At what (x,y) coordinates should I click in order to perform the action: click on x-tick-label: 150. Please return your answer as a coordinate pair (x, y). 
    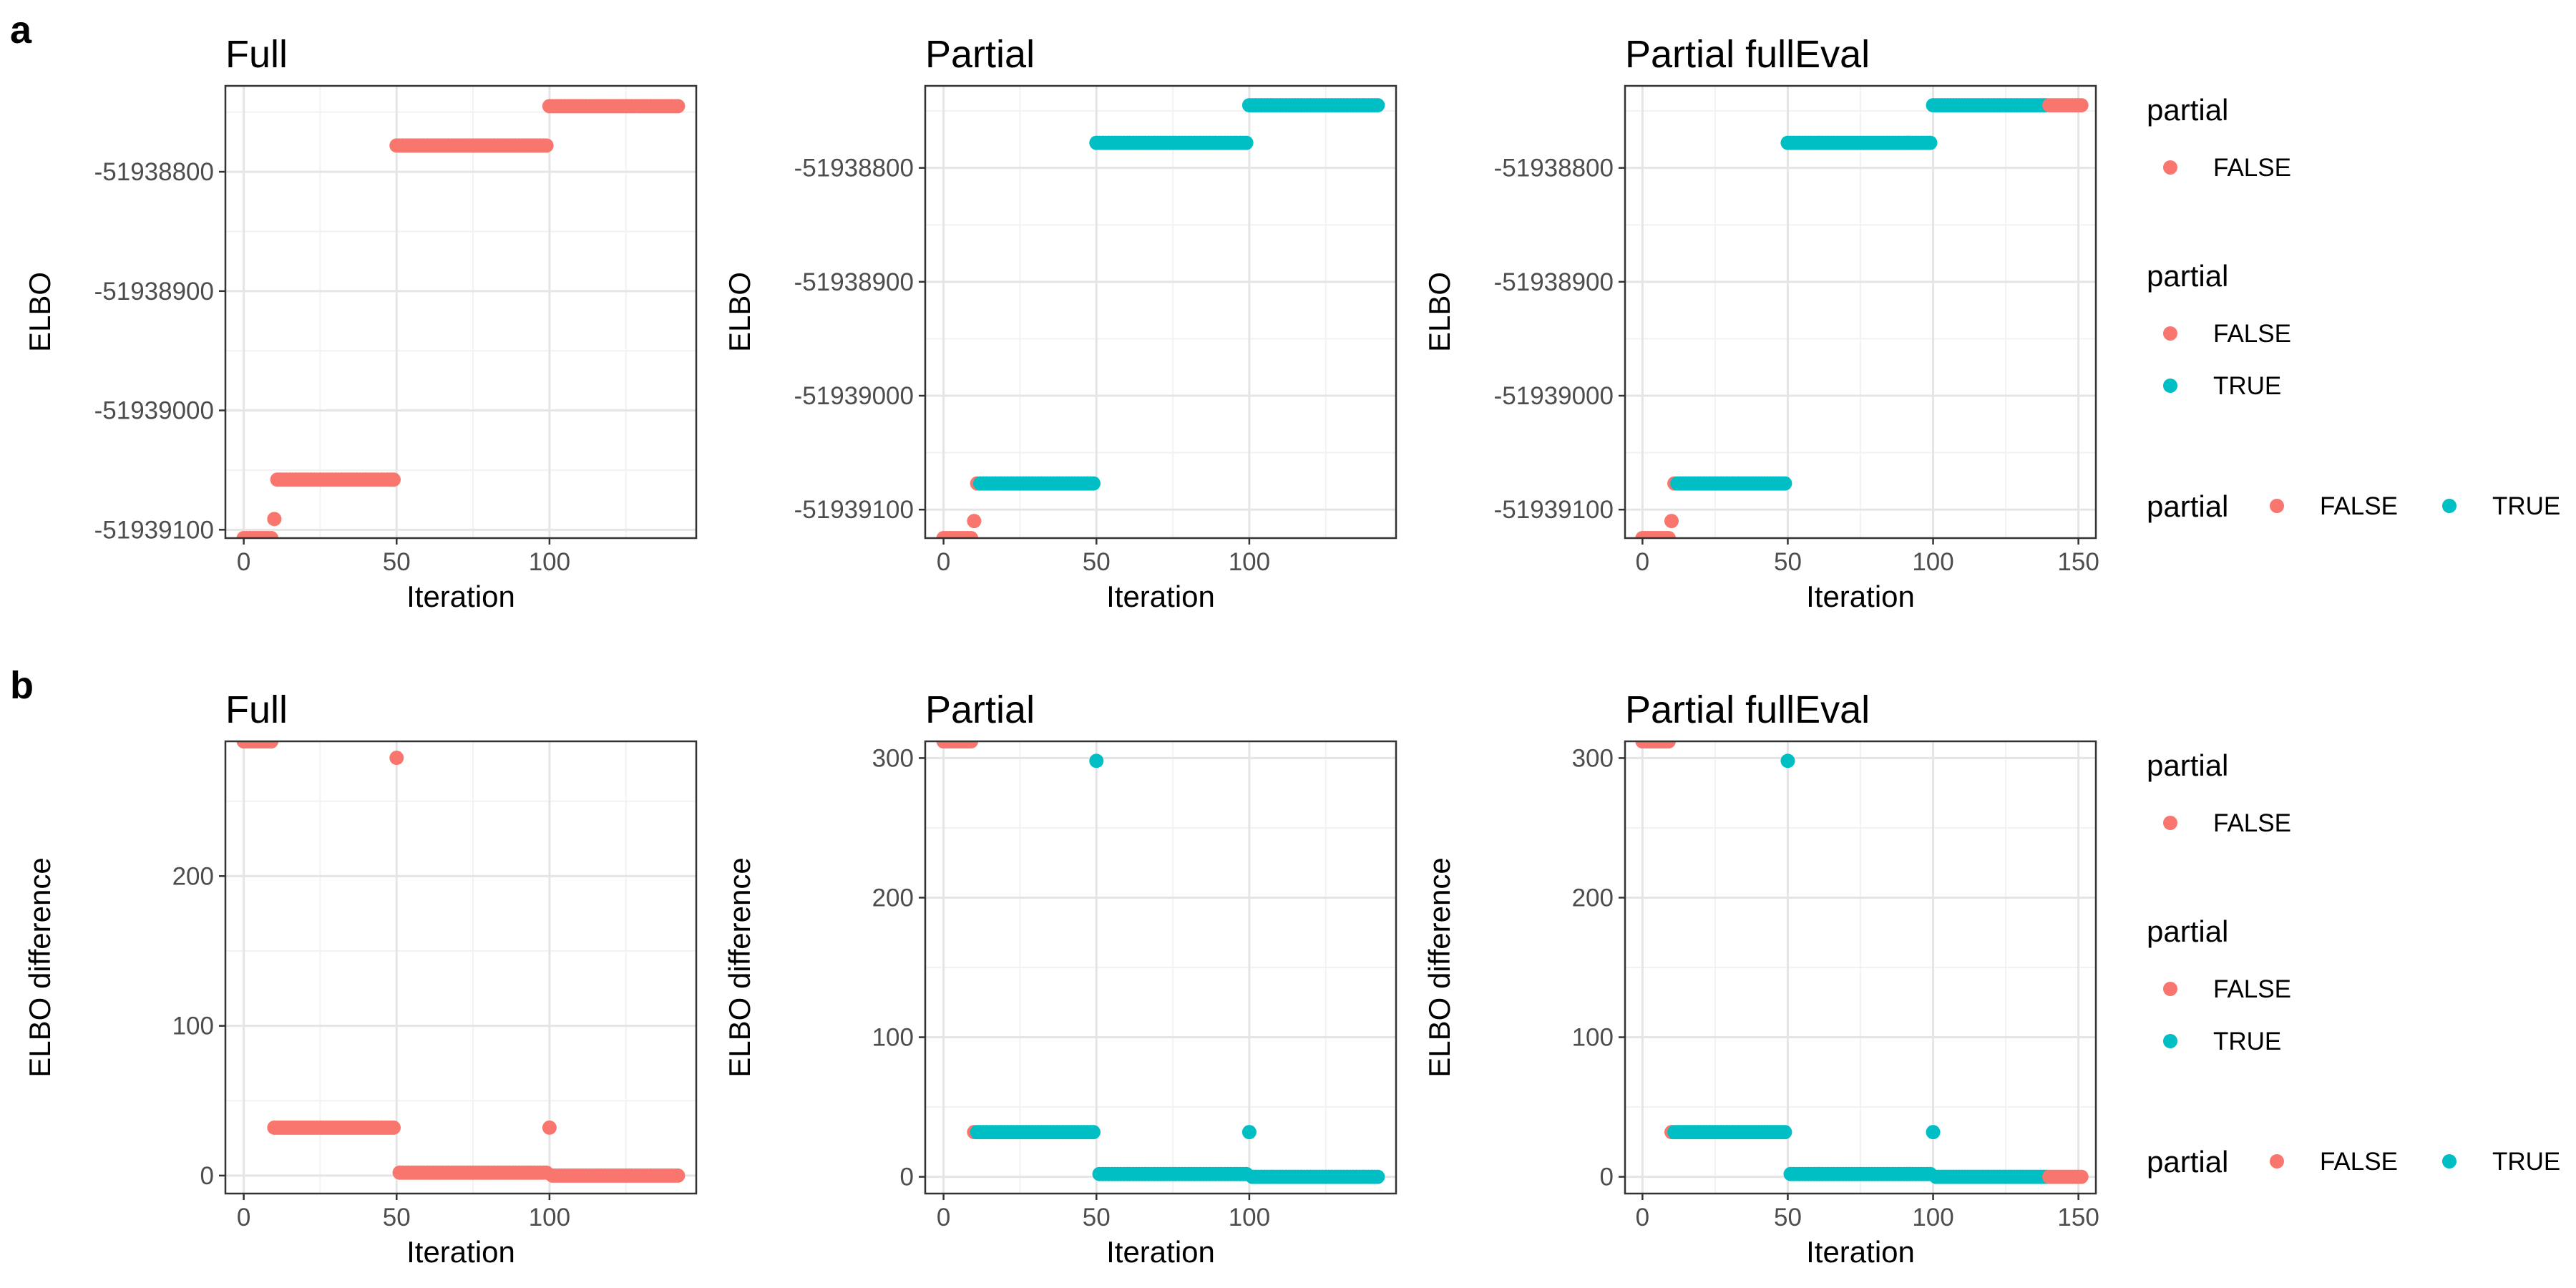
    Looking at the image, I should click on (2078, 562).